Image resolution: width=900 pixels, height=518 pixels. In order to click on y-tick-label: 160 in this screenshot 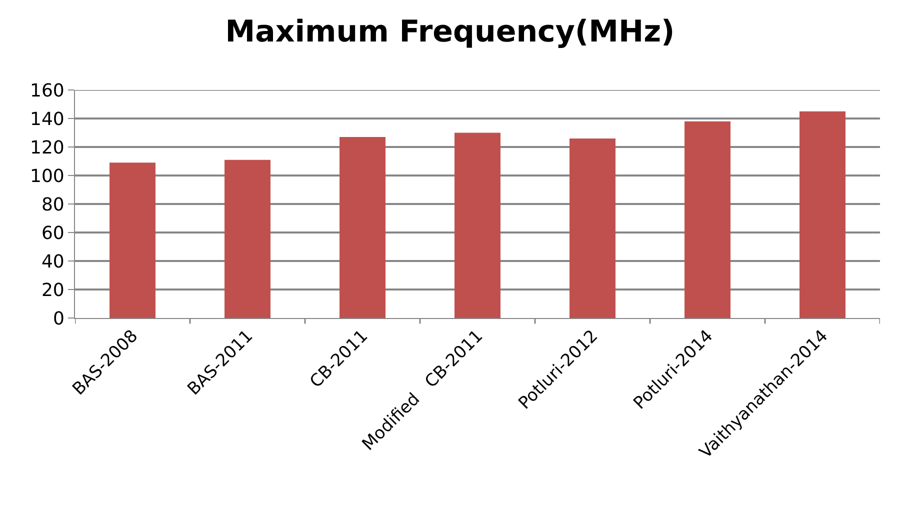, I will do `click(47, 91)`.